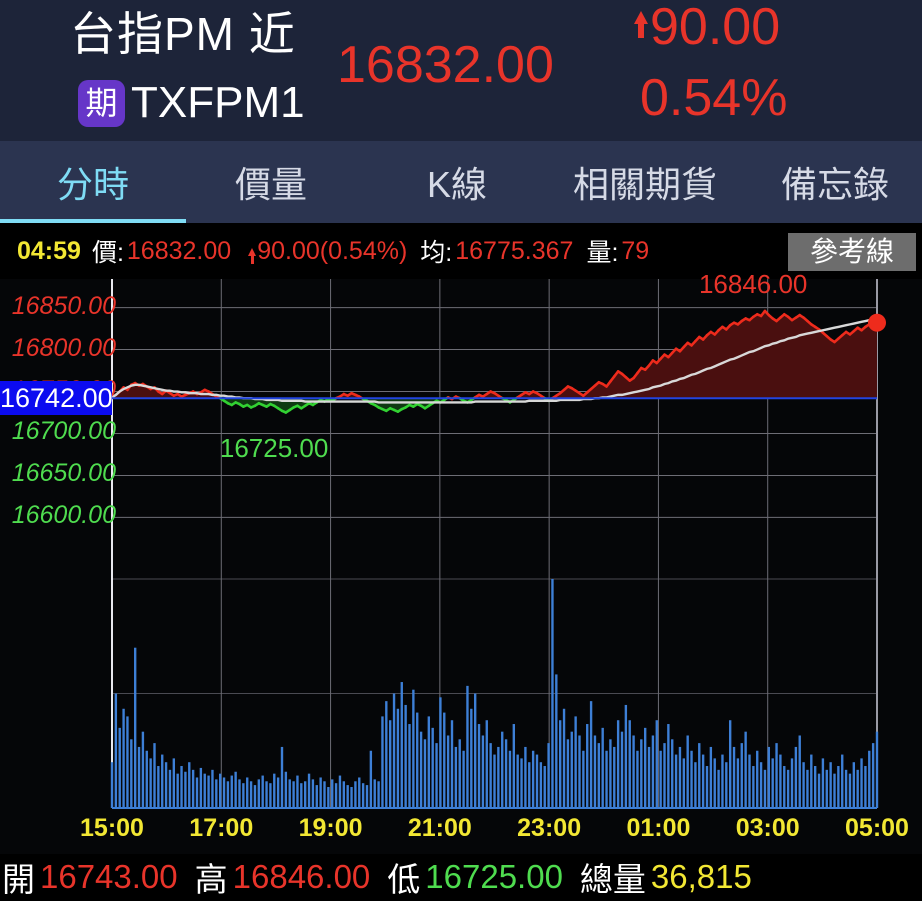 The height and width of the screenshot is (901, 922). I want to click on symbol-row: 期 TXFPM1, so click(191, 103).